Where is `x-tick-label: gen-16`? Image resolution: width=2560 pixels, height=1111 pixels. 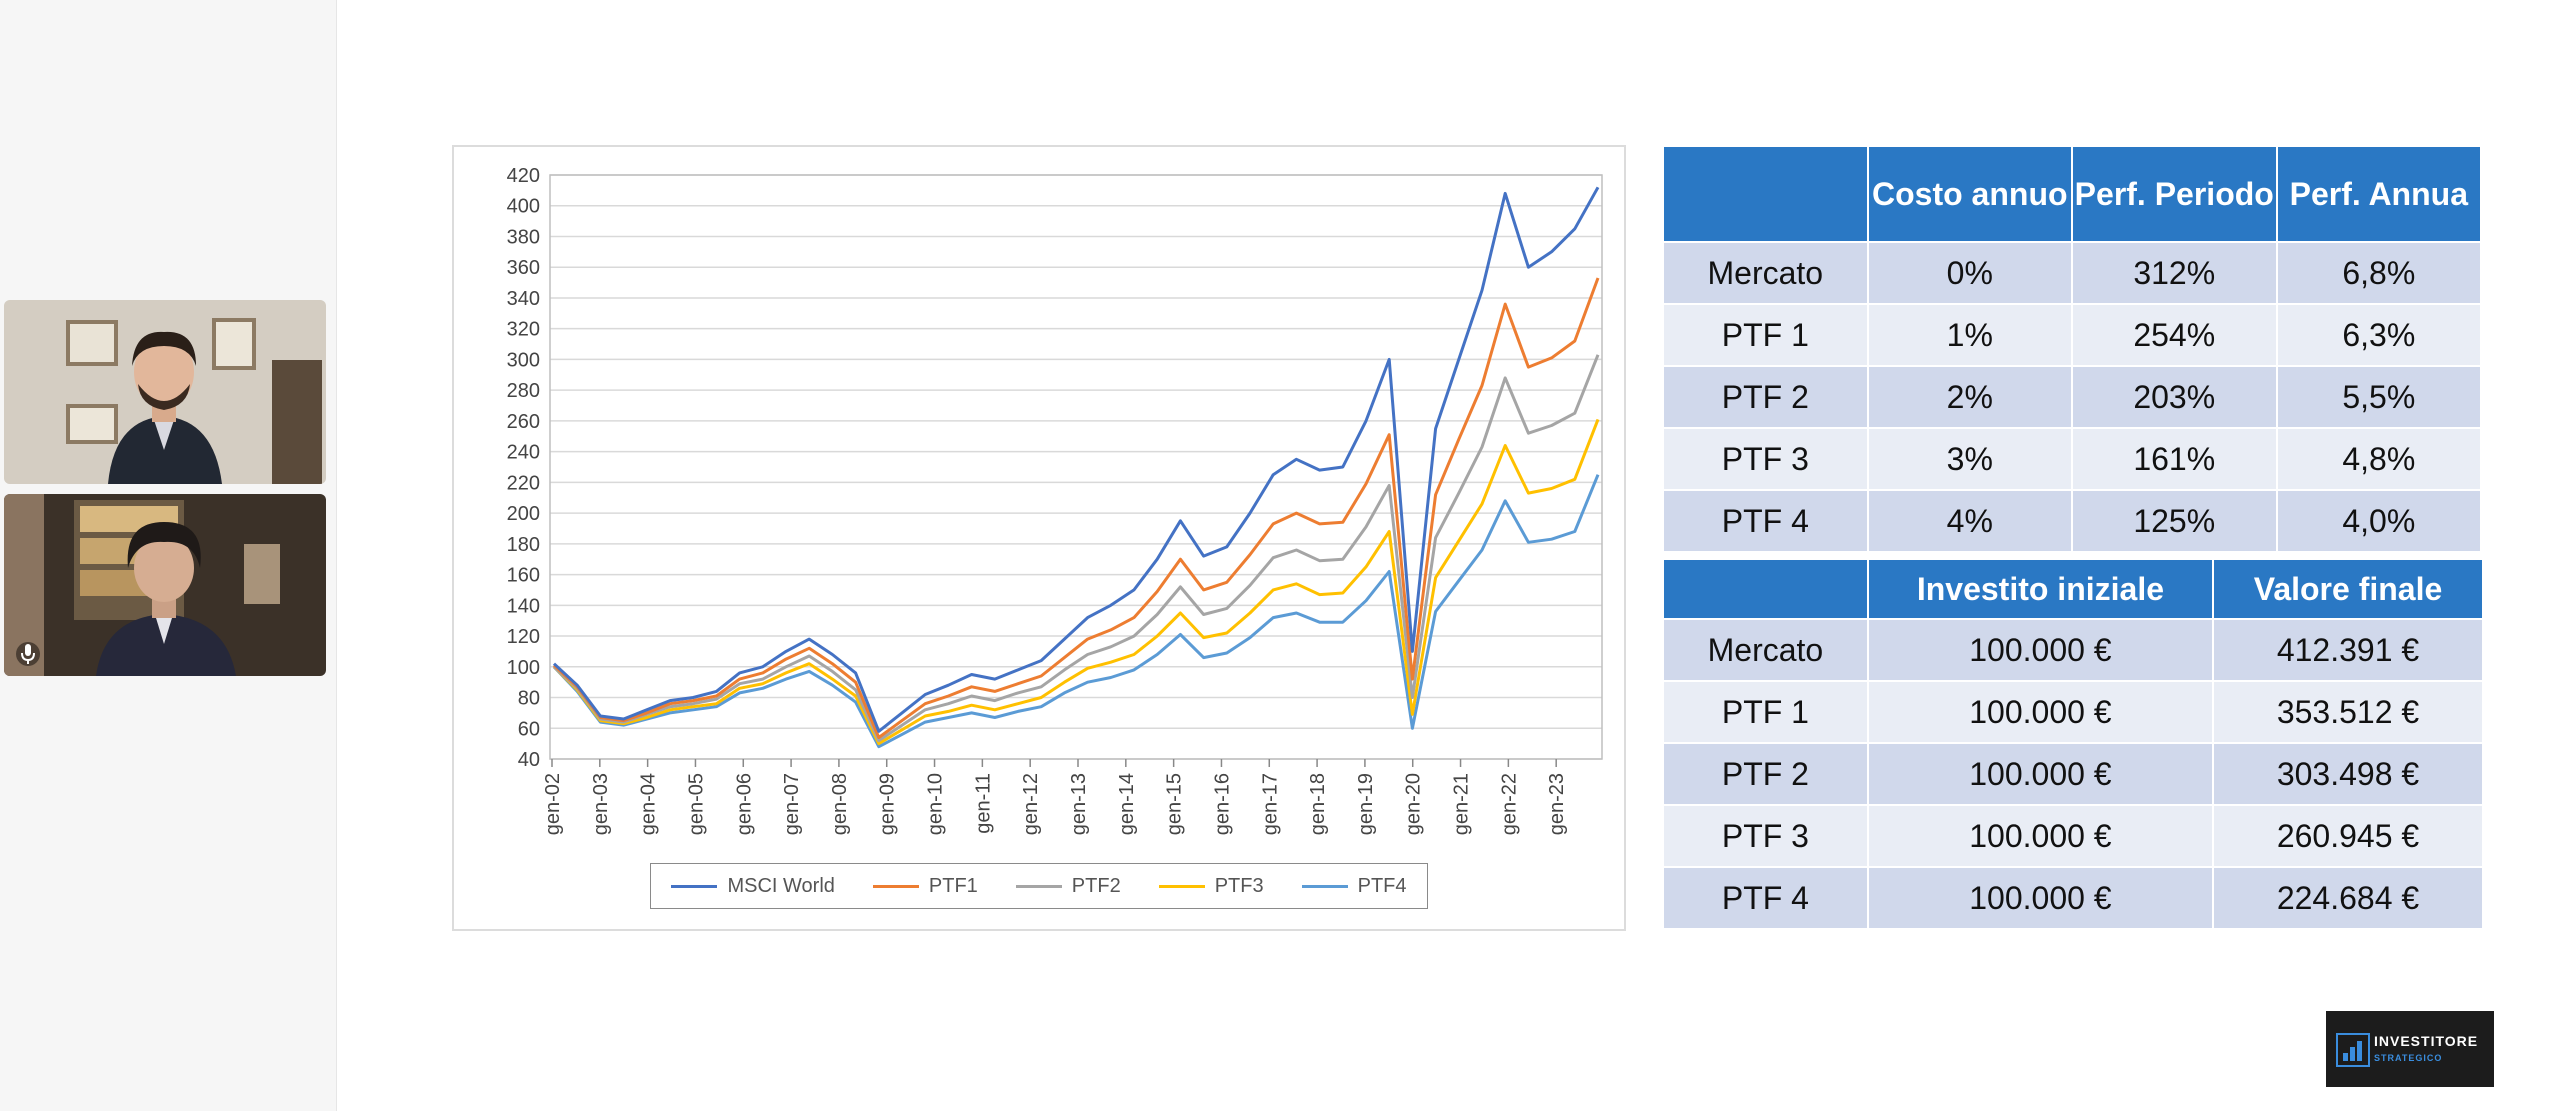 x-tick-label: gen-16 is located at coordinates (1222, 804).